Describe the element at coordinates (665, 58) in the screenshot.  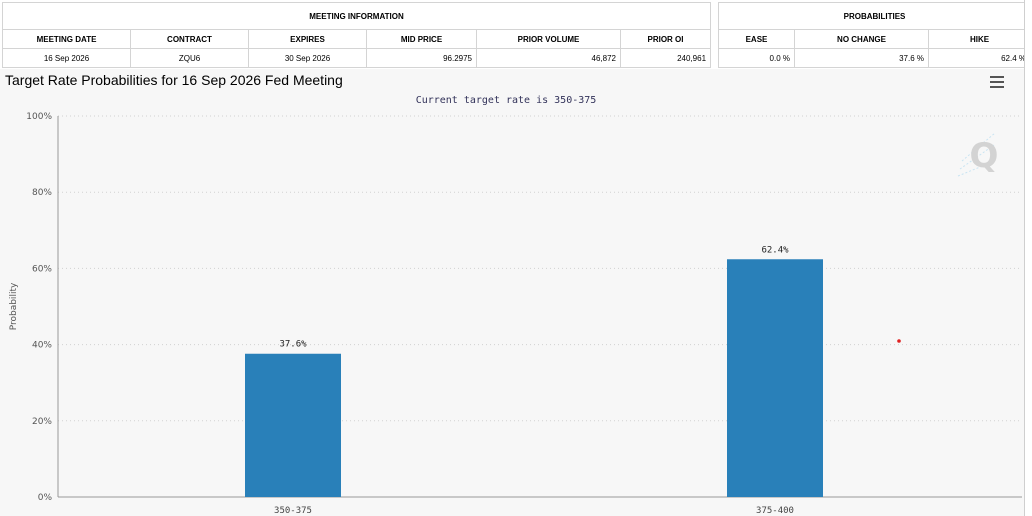
I see `value-prior-oi: 240,961` at that location.